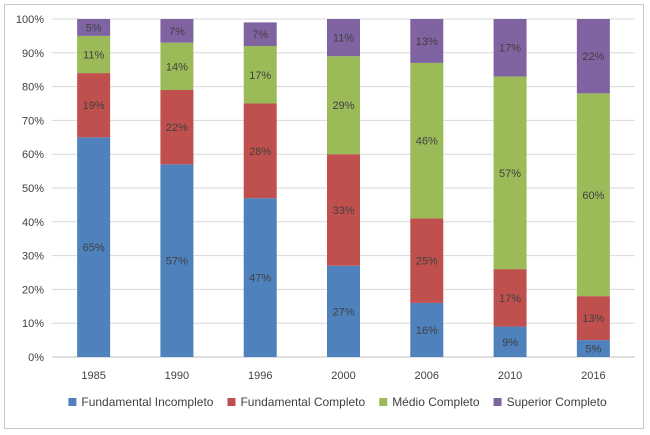 This screenshot has height=435, width=650. I want to click on bar-segment-fundamental-incompleto-2000, so click(343, 311).